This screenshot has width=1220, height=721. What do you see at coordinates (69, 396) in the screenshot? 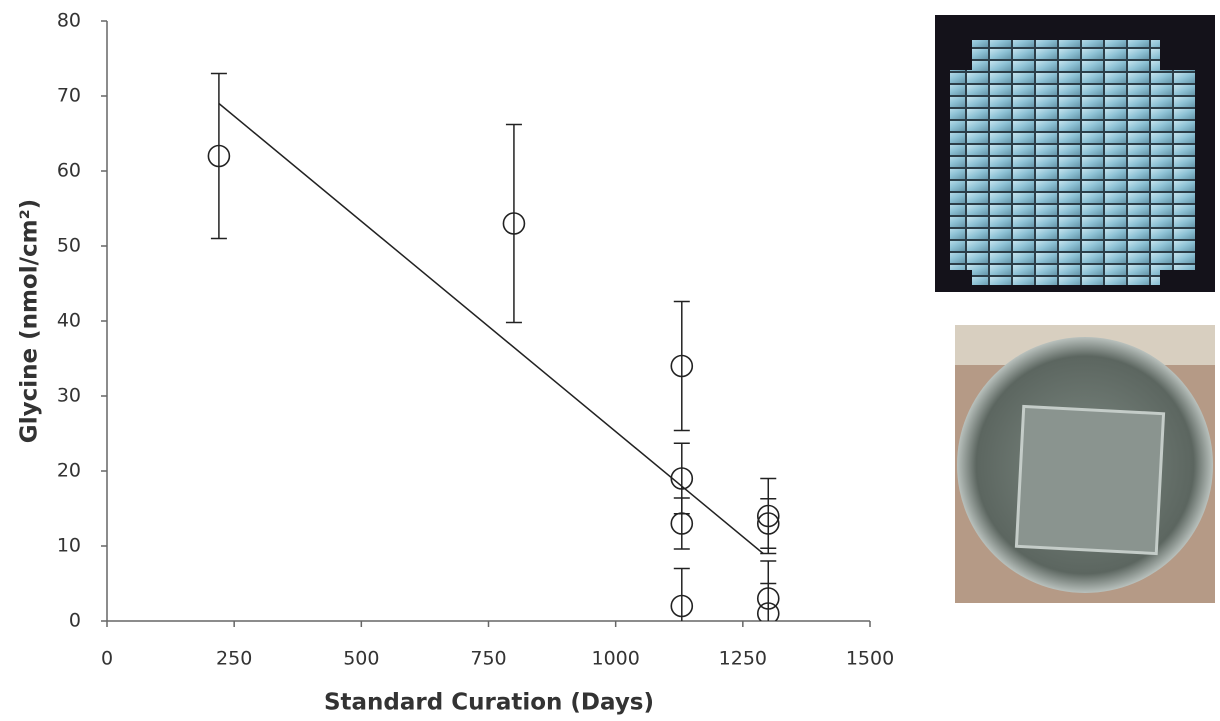
I see `y-tick-label: 30` at bounding box center [69, 396].